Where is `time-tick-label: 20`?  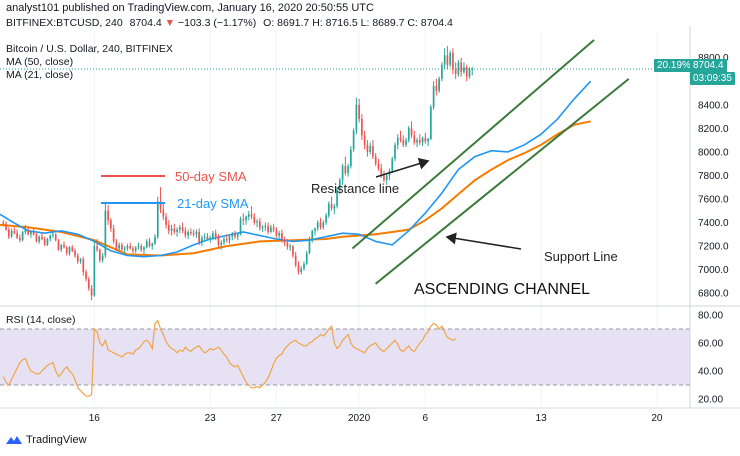
time-tick-label: 20 is located at coordinates (657, 418).